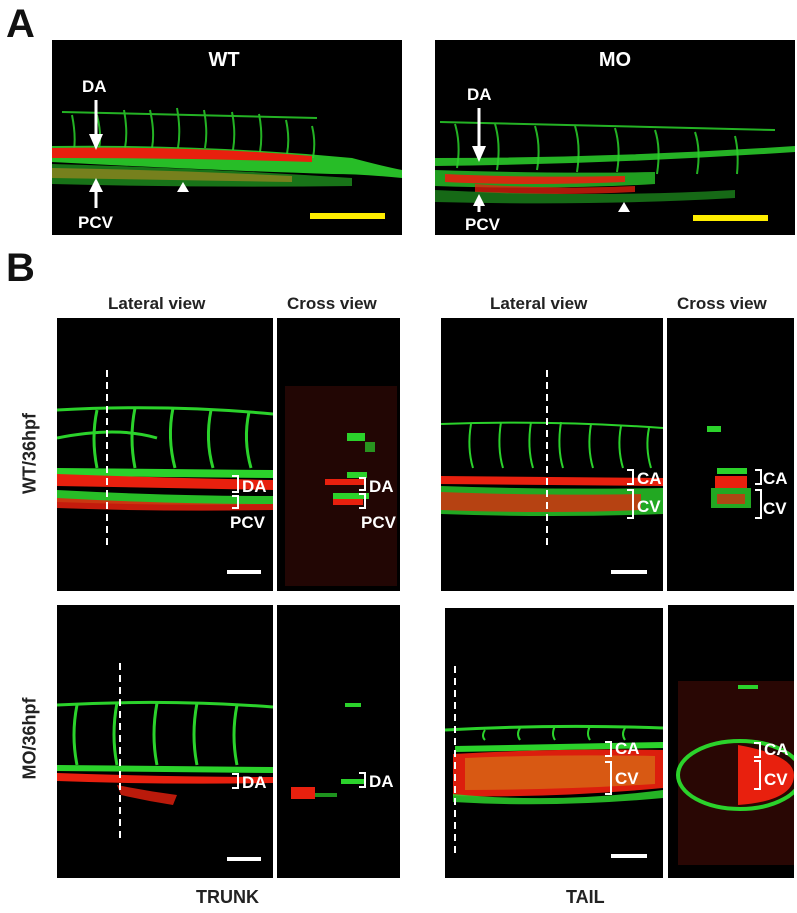  I want to click on footer-tail: TAIL, so click(585, 897).